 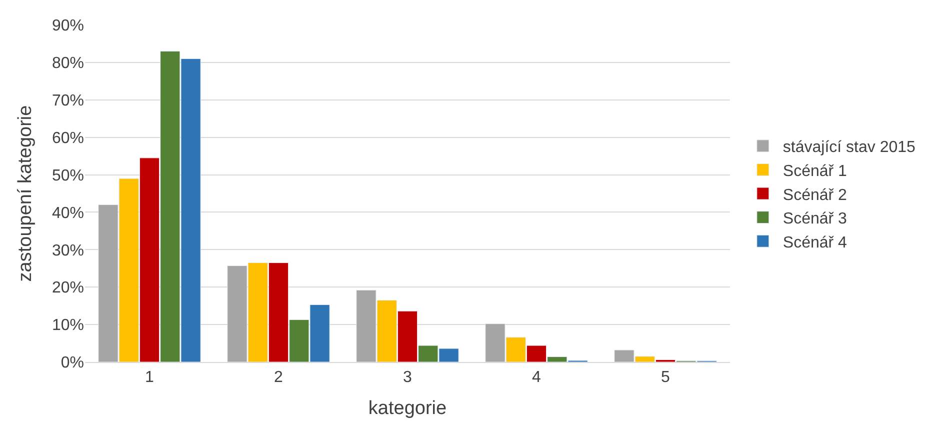 What do you see at coordinates (815, 219) in the screenshot?
I see `legend-label: Scénář 3` at bounding box center [815, 219].